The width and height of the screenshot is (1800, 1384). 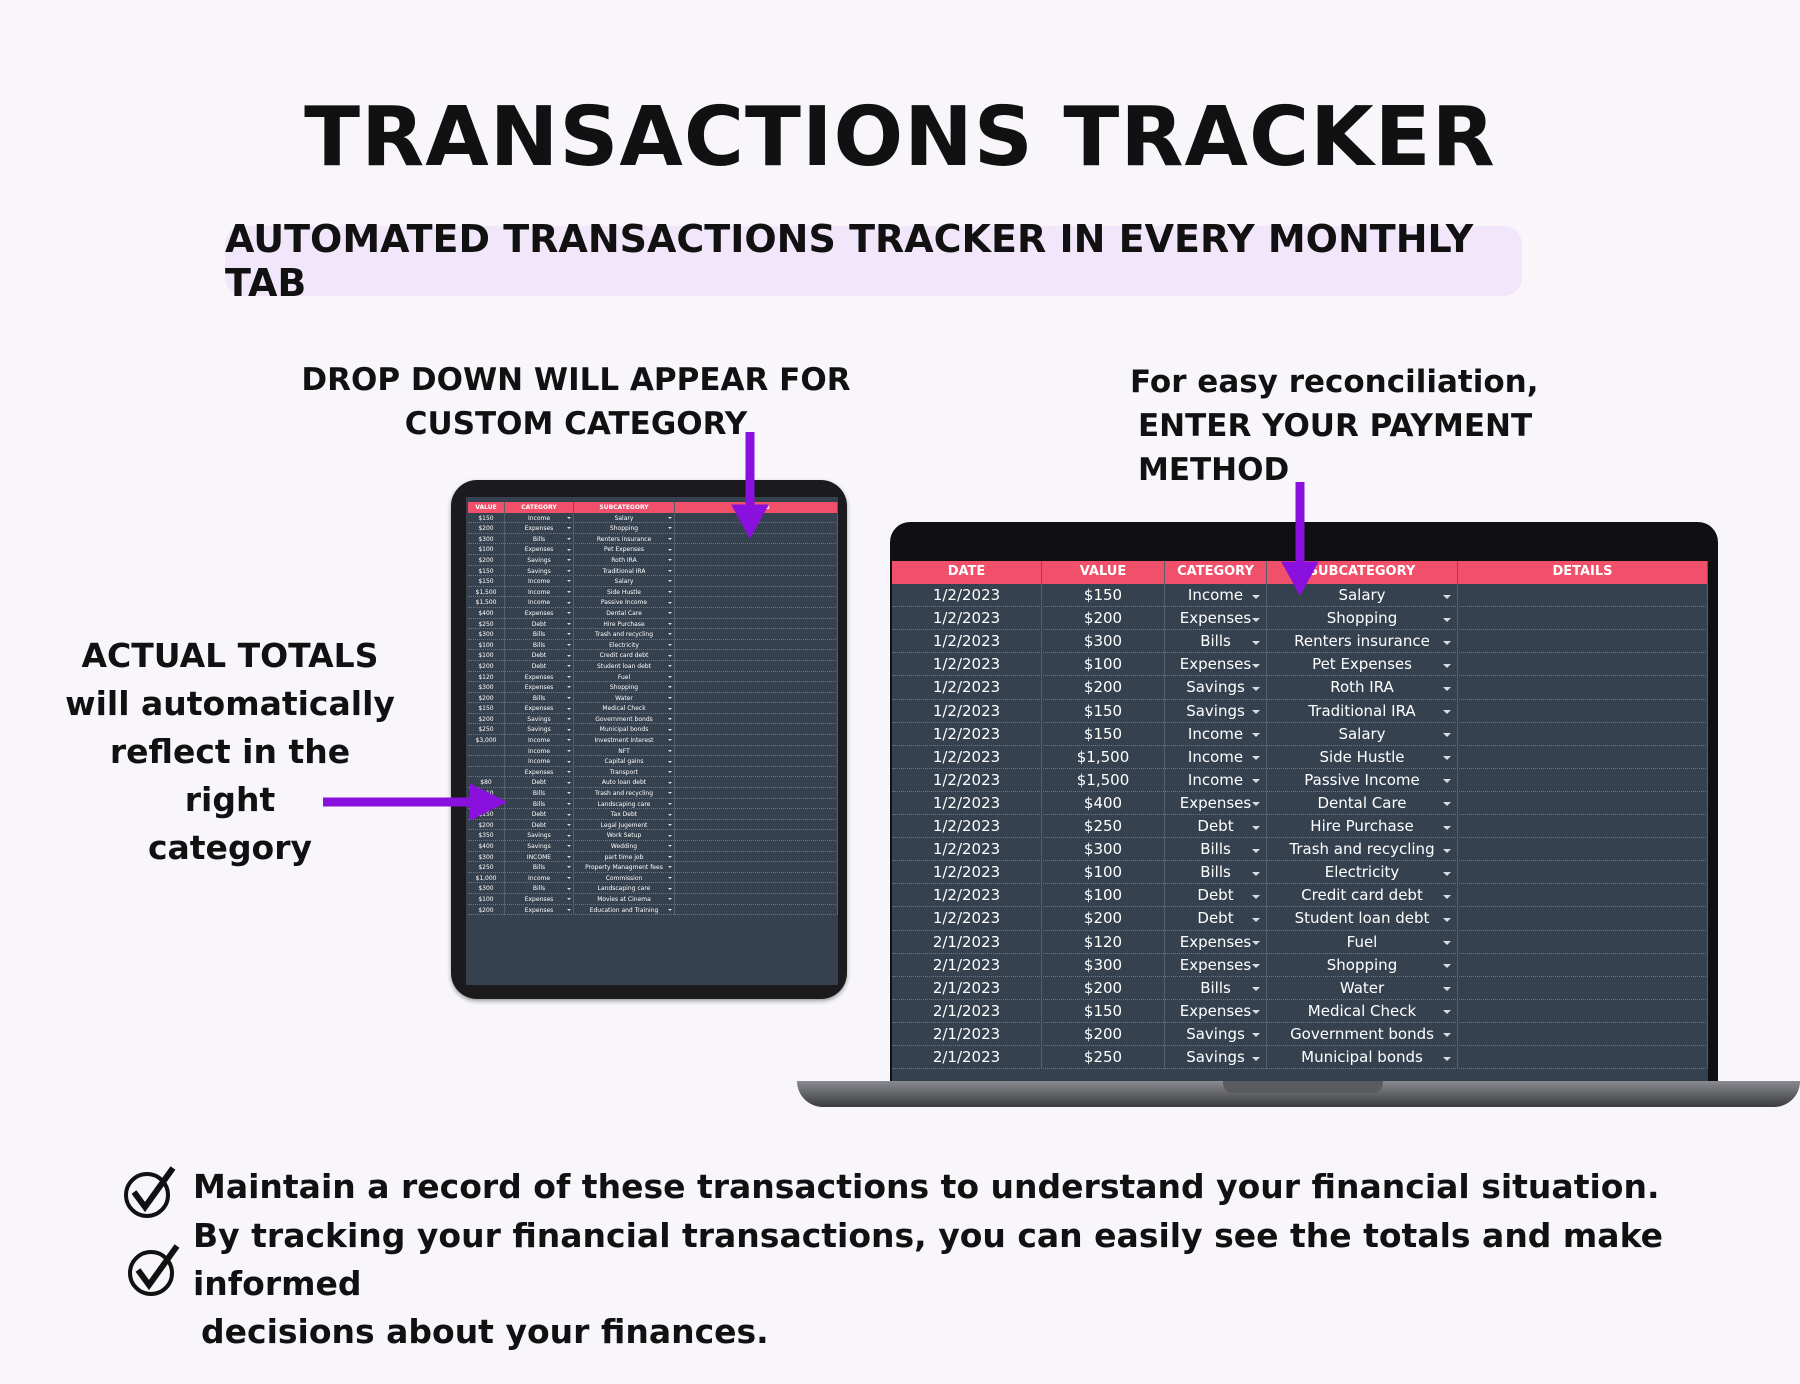 I want to click on table-row: $1,500 Income Side Hustle, so click(x=653, y=592).